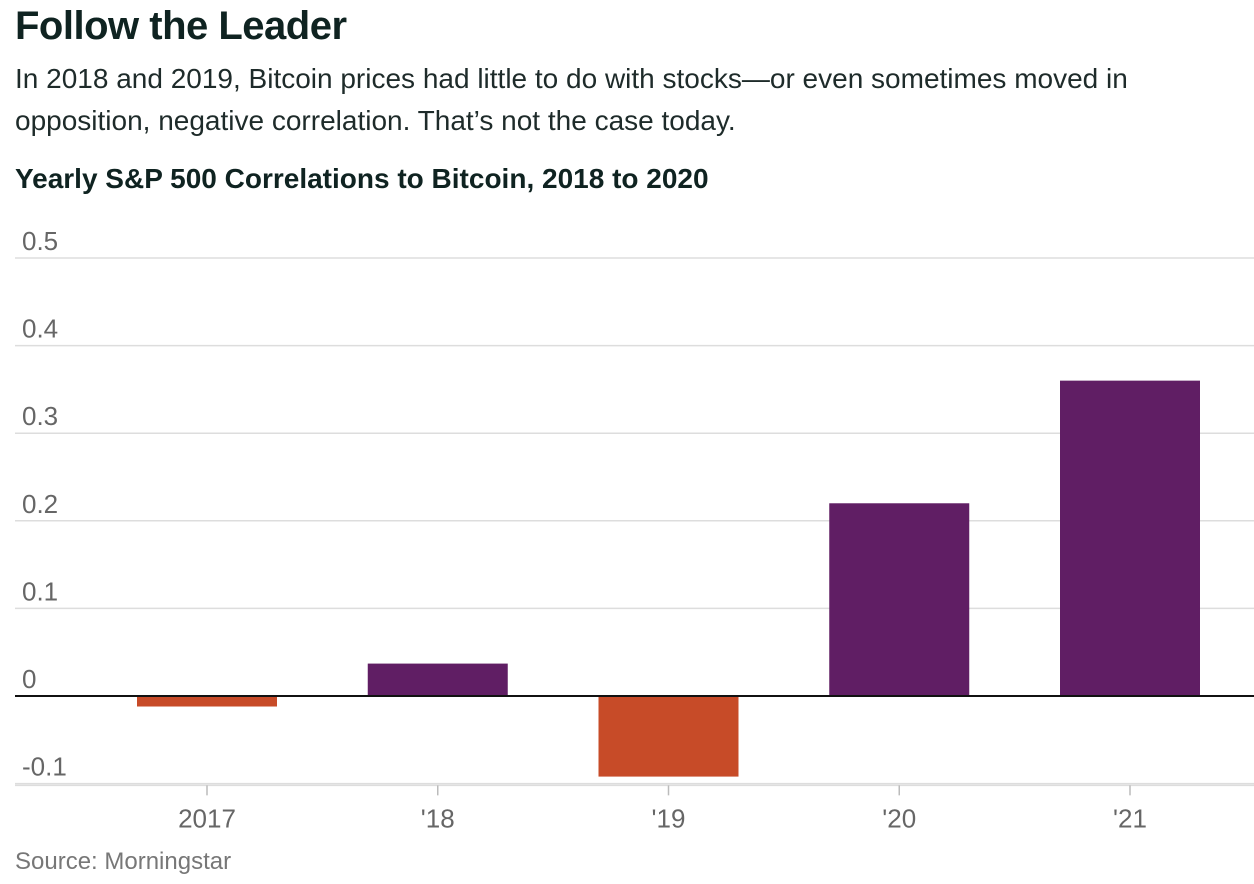 This screenshot has height=884, width=1254. Describe the element at coordinates (207, 818) in the screenshot. I see `x-tick-label: 2017` at that location.